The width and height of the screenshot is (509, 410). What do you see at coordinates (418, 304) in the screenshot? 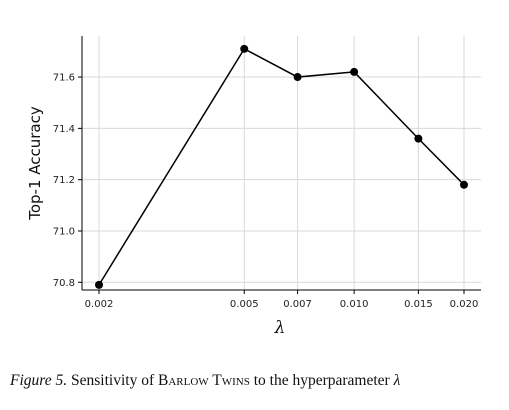
I see `x-tick-label: 0.015` at bounding box center [418, 304].